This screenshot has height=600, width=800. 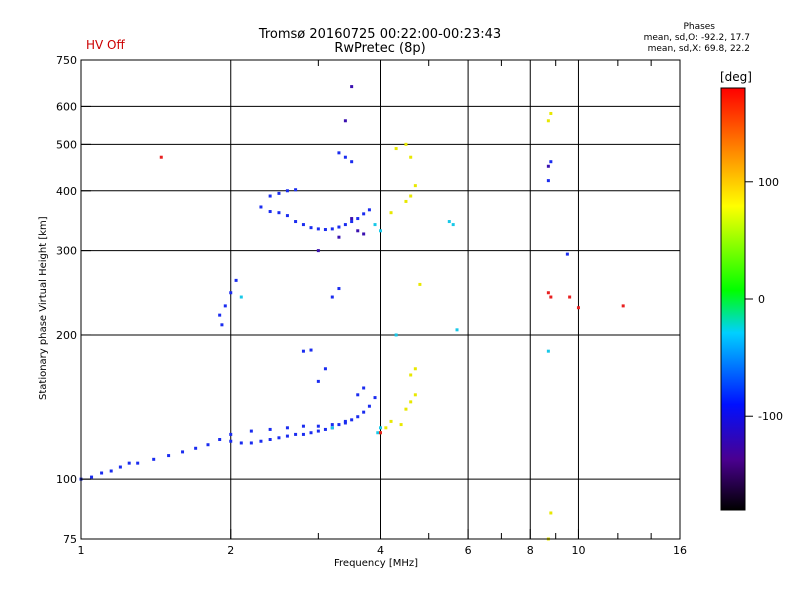 I want to click on y-tick-label: 75, so click(x=70, y=539).